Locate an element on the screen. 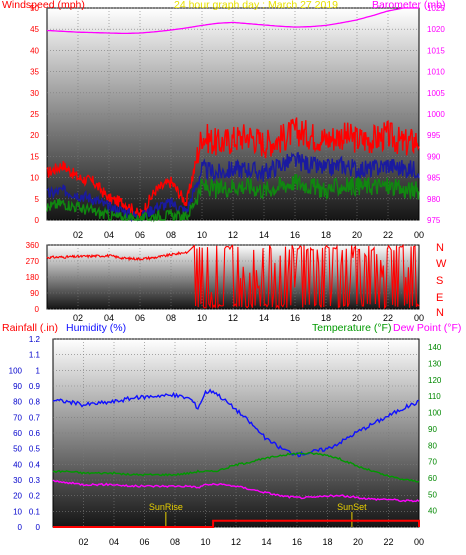 This screenshot has width=466, height=555. humidity-tick-80: 80 is located at coordinates (17, 402).